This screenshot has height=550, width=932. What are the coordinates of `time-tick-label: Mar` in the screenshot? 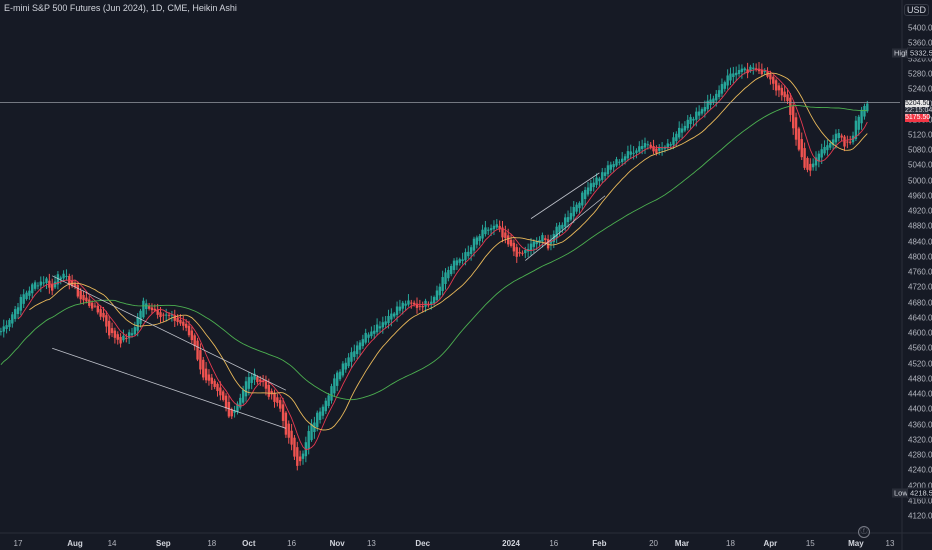 It's located at (682, 543).